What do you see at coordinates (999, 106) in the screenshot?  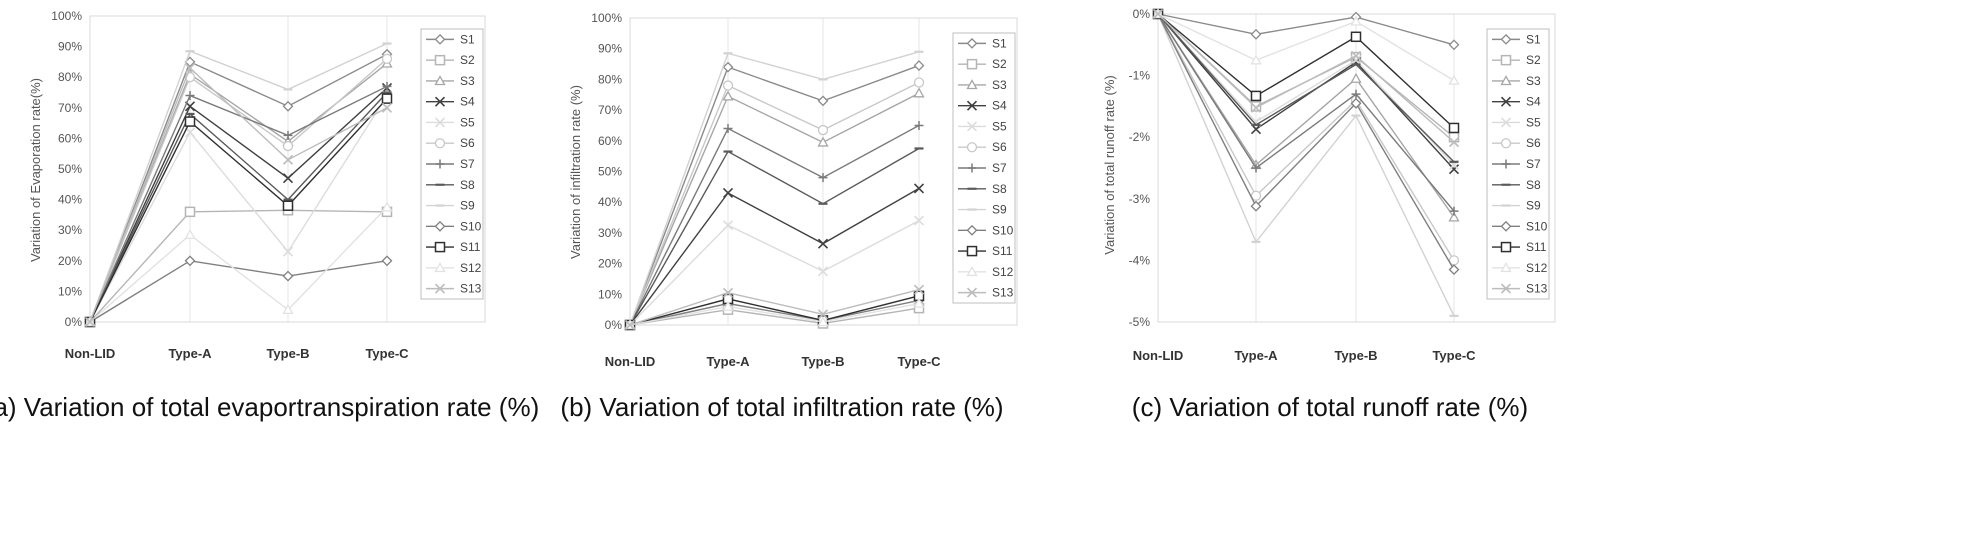 I see `legend-label: S4` at bounding box center [999, 106].